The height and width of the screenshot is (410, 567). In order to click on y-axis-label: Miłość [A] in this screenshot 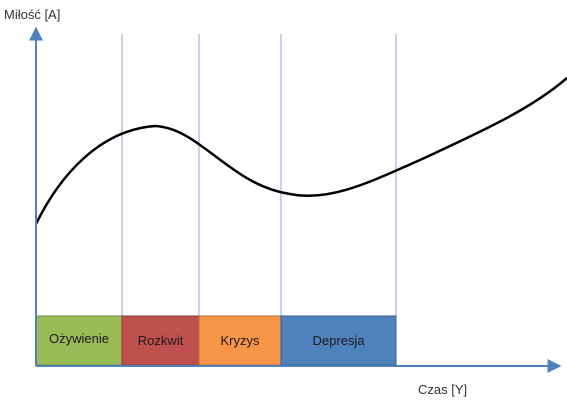, I will do `click(32, 14)`.